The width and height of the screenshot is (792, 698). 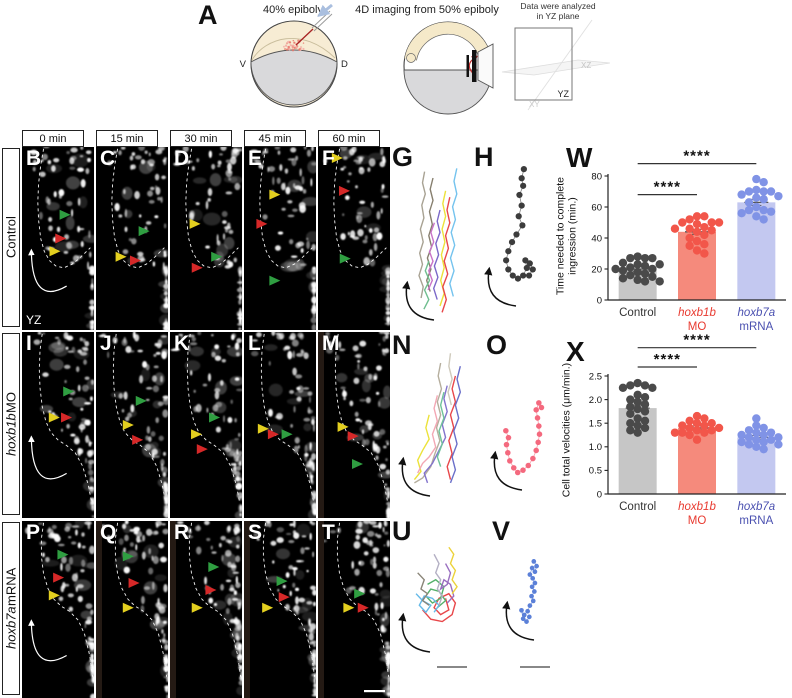 I want to click on micro-image-C, so click(x=137, y=238).